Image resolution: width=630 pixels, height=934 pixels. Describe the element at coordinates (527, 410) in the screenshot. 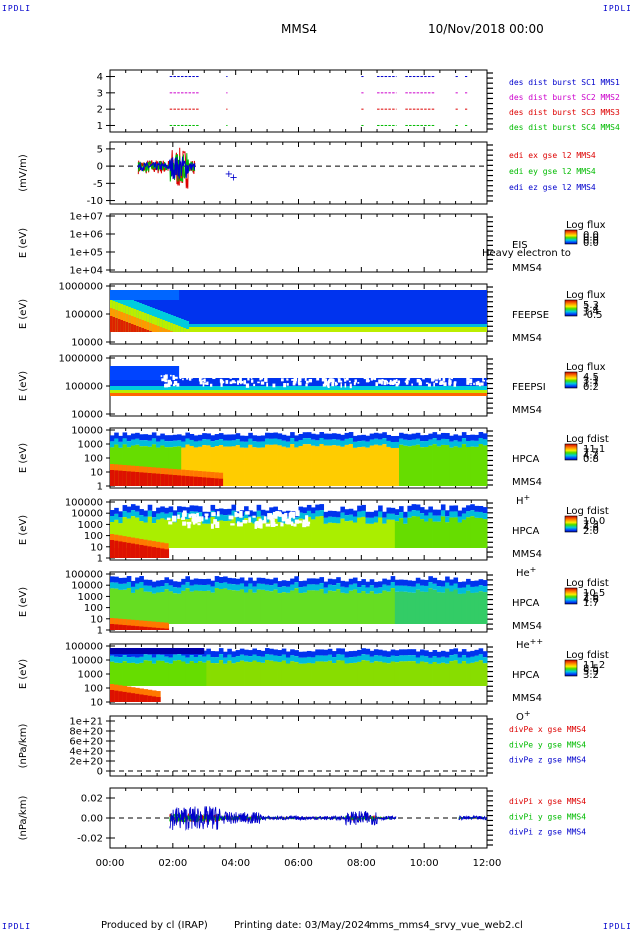

I see `spacecraft-label: MMS4` at that location.